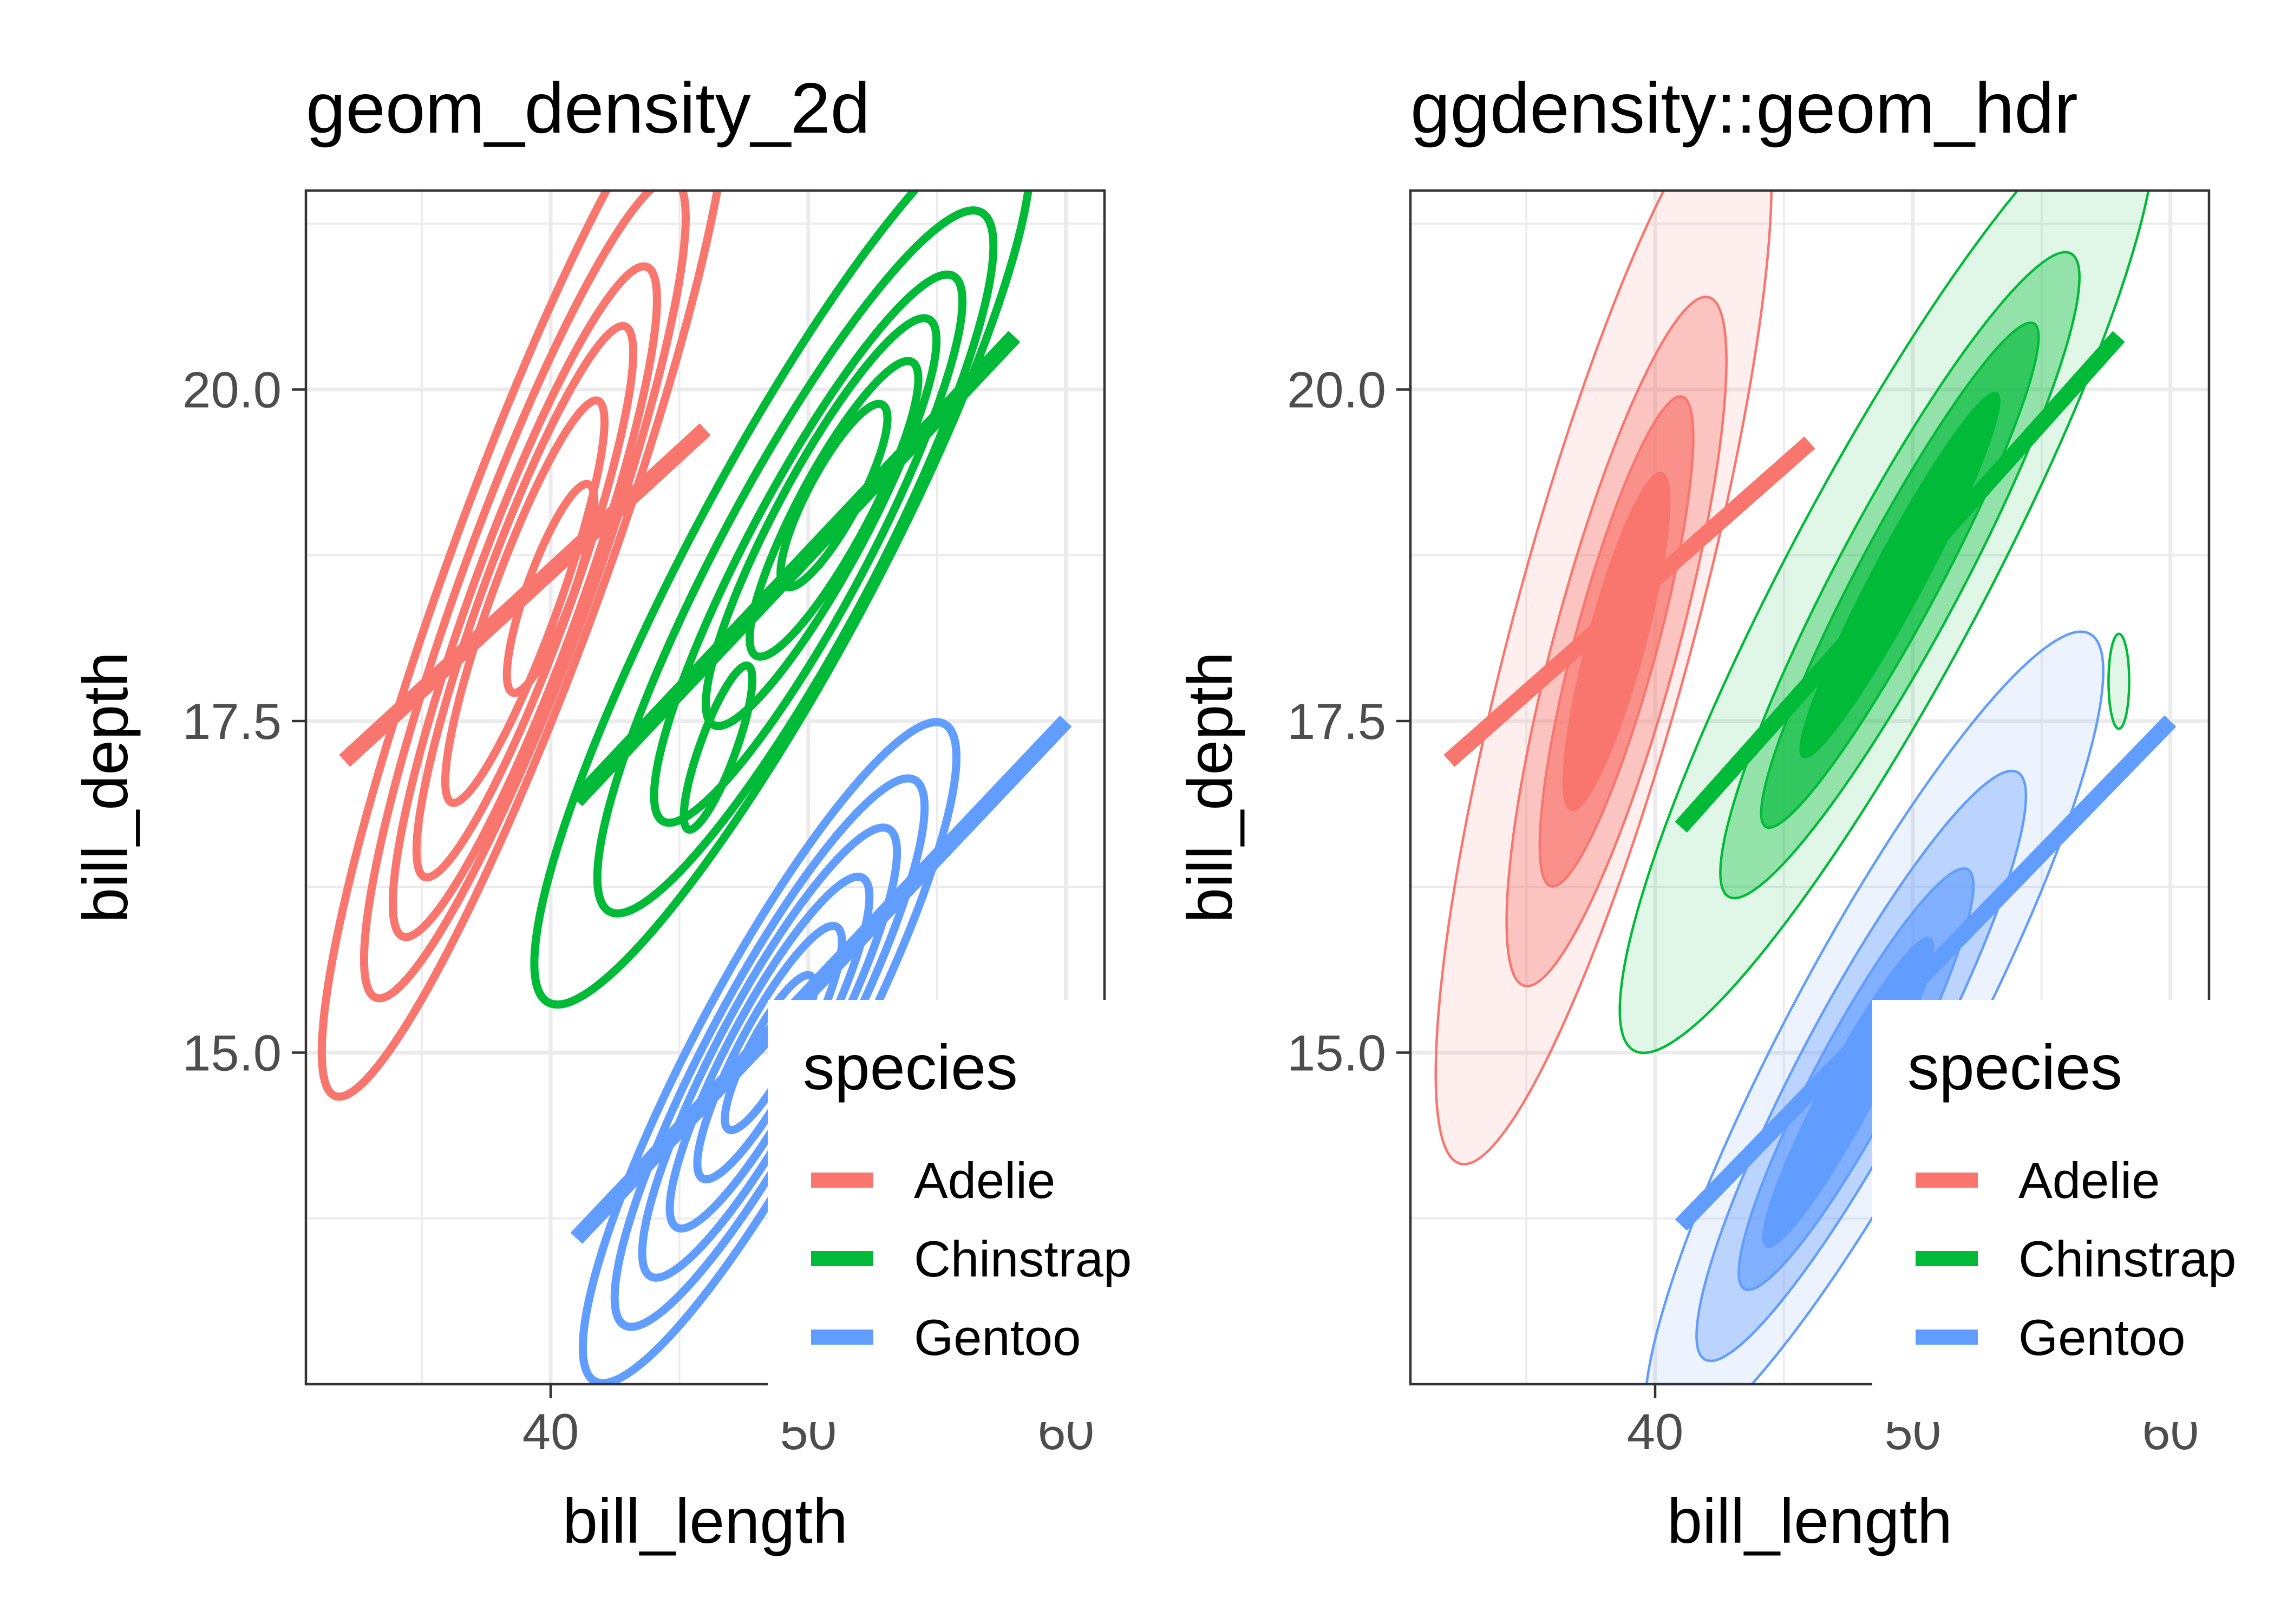 This screenshot has height=1624, width=2274. What do you see at coordinates (1744, 108) in the screenshot?
I see `chart-title: ggdensity::geom_hdr` at bounding box center [1744, 108].